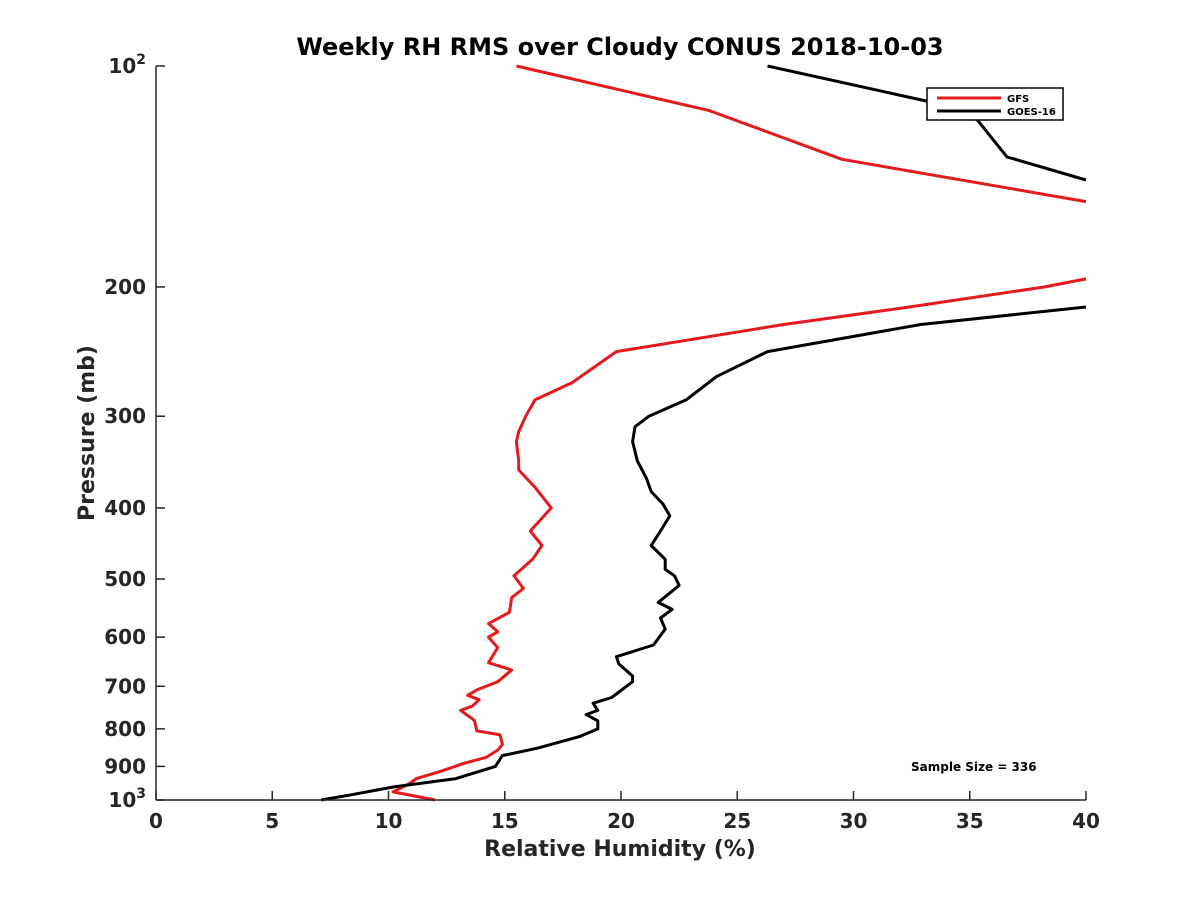 Image resolution: width=1200 pixels, height=900 pixels. I want to click on legend: GFS GOES-16, so click(995, 104).